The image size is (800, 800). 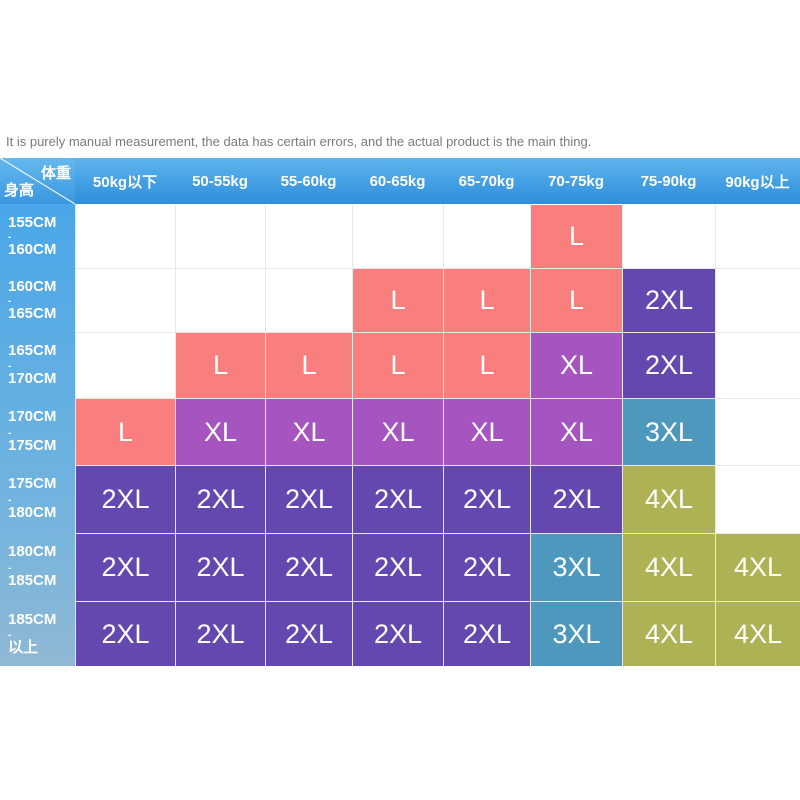 I want to click on row-header-top: 160CM, so click(x=32, y=286).